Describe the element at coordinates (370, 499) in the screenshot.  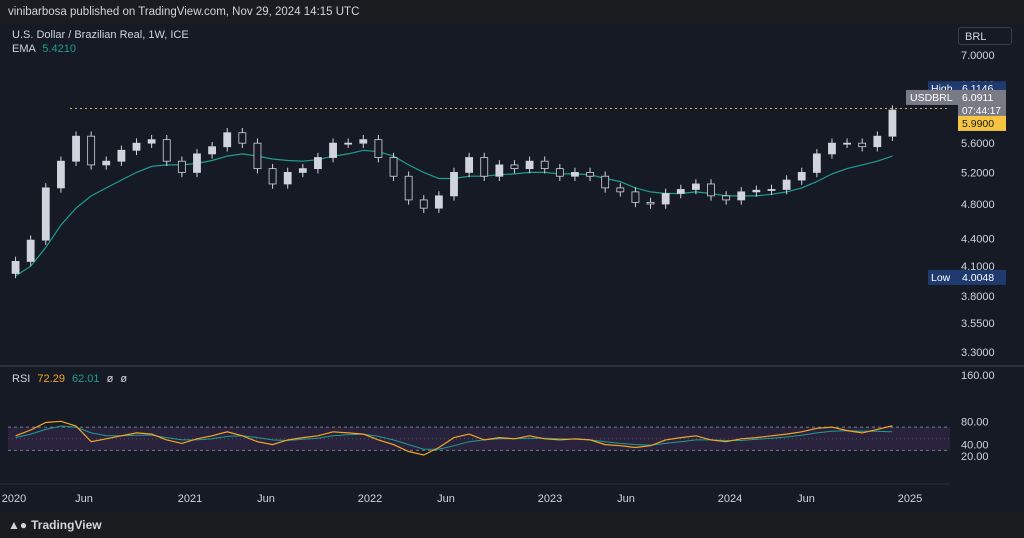
I see `x-tick-label: 2022` at that location.